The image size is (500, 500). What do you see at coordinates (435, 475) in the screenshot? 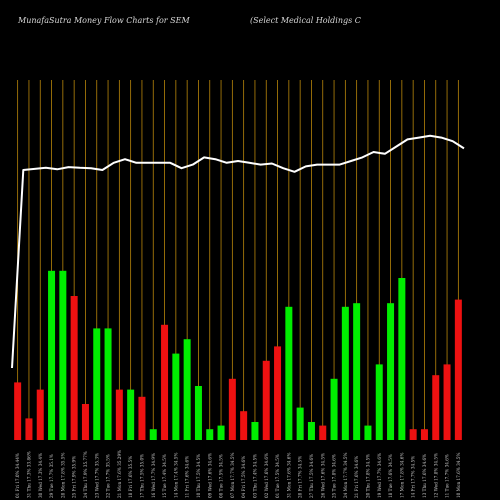
I see `x-tick-label: 12 Wed 17.8% 34.5%` at bounding box center [435, 475].